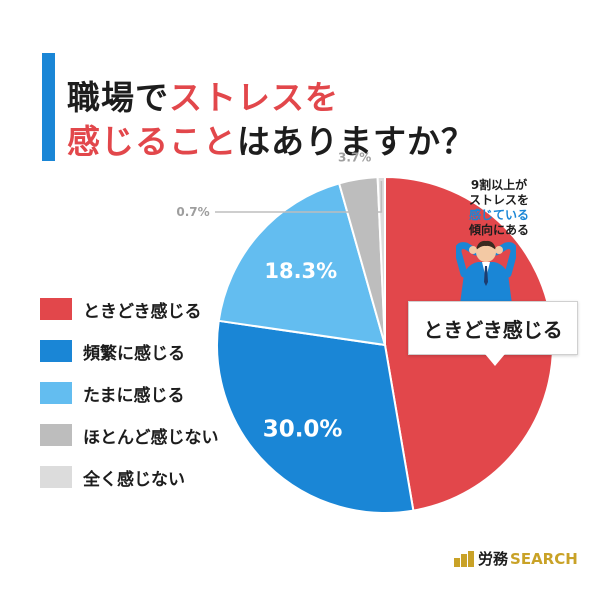  I want to click on pie-value-label: 18.3%, so click(300, 271).